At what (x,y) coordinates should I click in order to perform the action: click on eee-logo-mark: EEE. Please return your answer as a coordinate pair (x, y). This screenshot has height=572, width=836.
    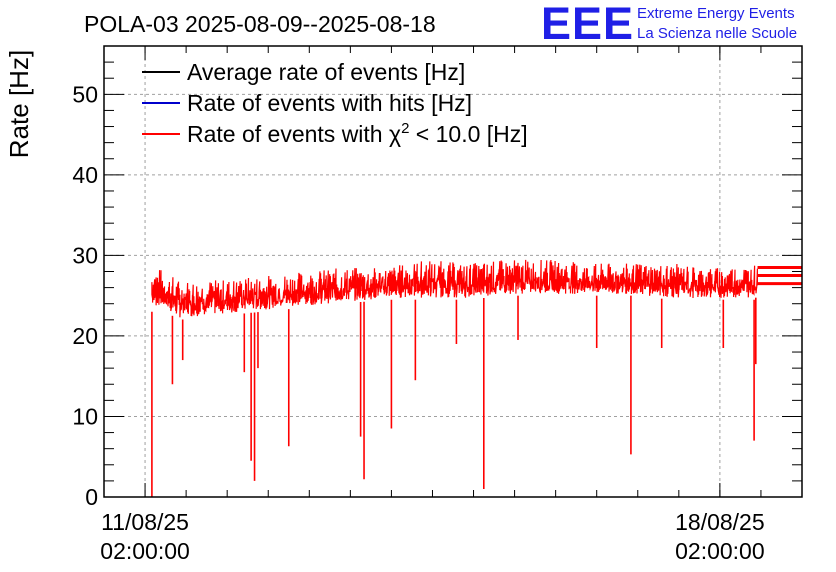
    Looking at the image, I should click on (587, 24).